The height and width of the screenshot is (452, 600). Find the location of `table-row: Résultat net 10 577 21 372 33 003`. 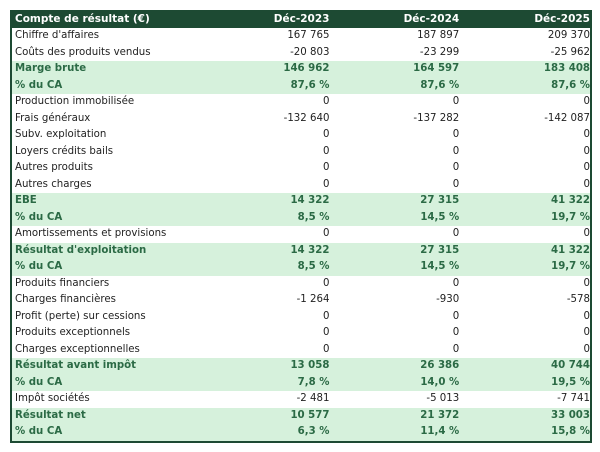

table-row: Résultat net 10 577 21 372 33 003 is located at coordinates (301, 415).